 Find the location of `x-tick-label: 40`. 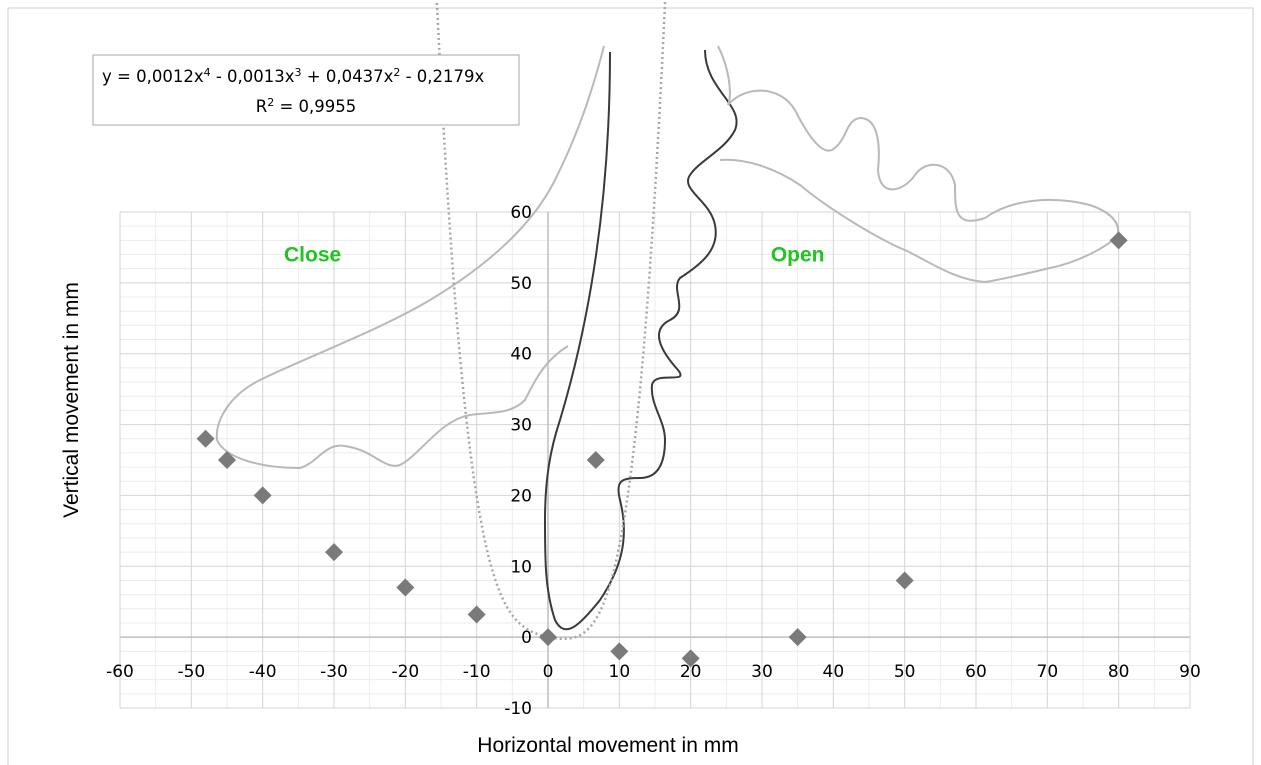

x-tick-label: 40 is located at coordinates (834, 672).